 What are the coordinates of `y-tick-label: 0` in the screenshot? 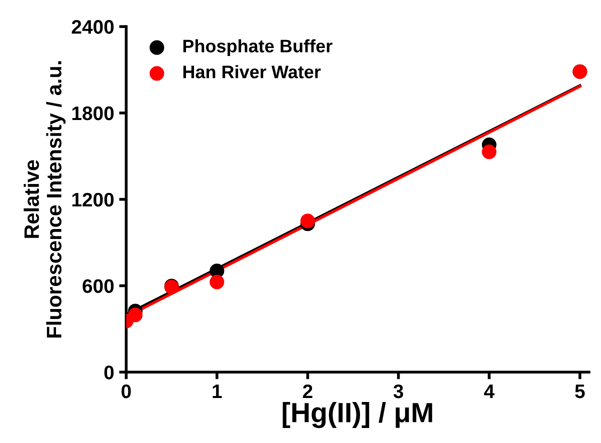 It's located at (109, 373).